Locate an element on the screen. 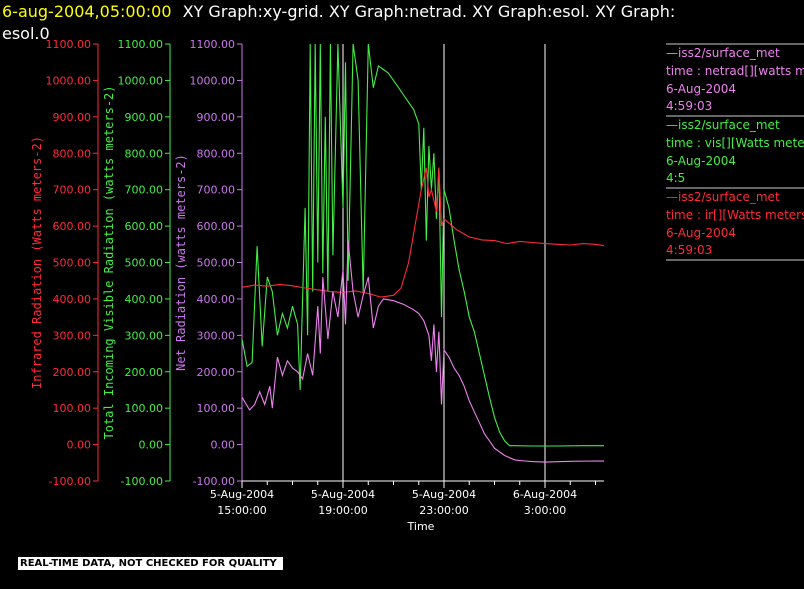 The height and width of the screenshot is (589, 804). y-axis-3-tick-label: -100.00 is located at coordinates (214, 481).